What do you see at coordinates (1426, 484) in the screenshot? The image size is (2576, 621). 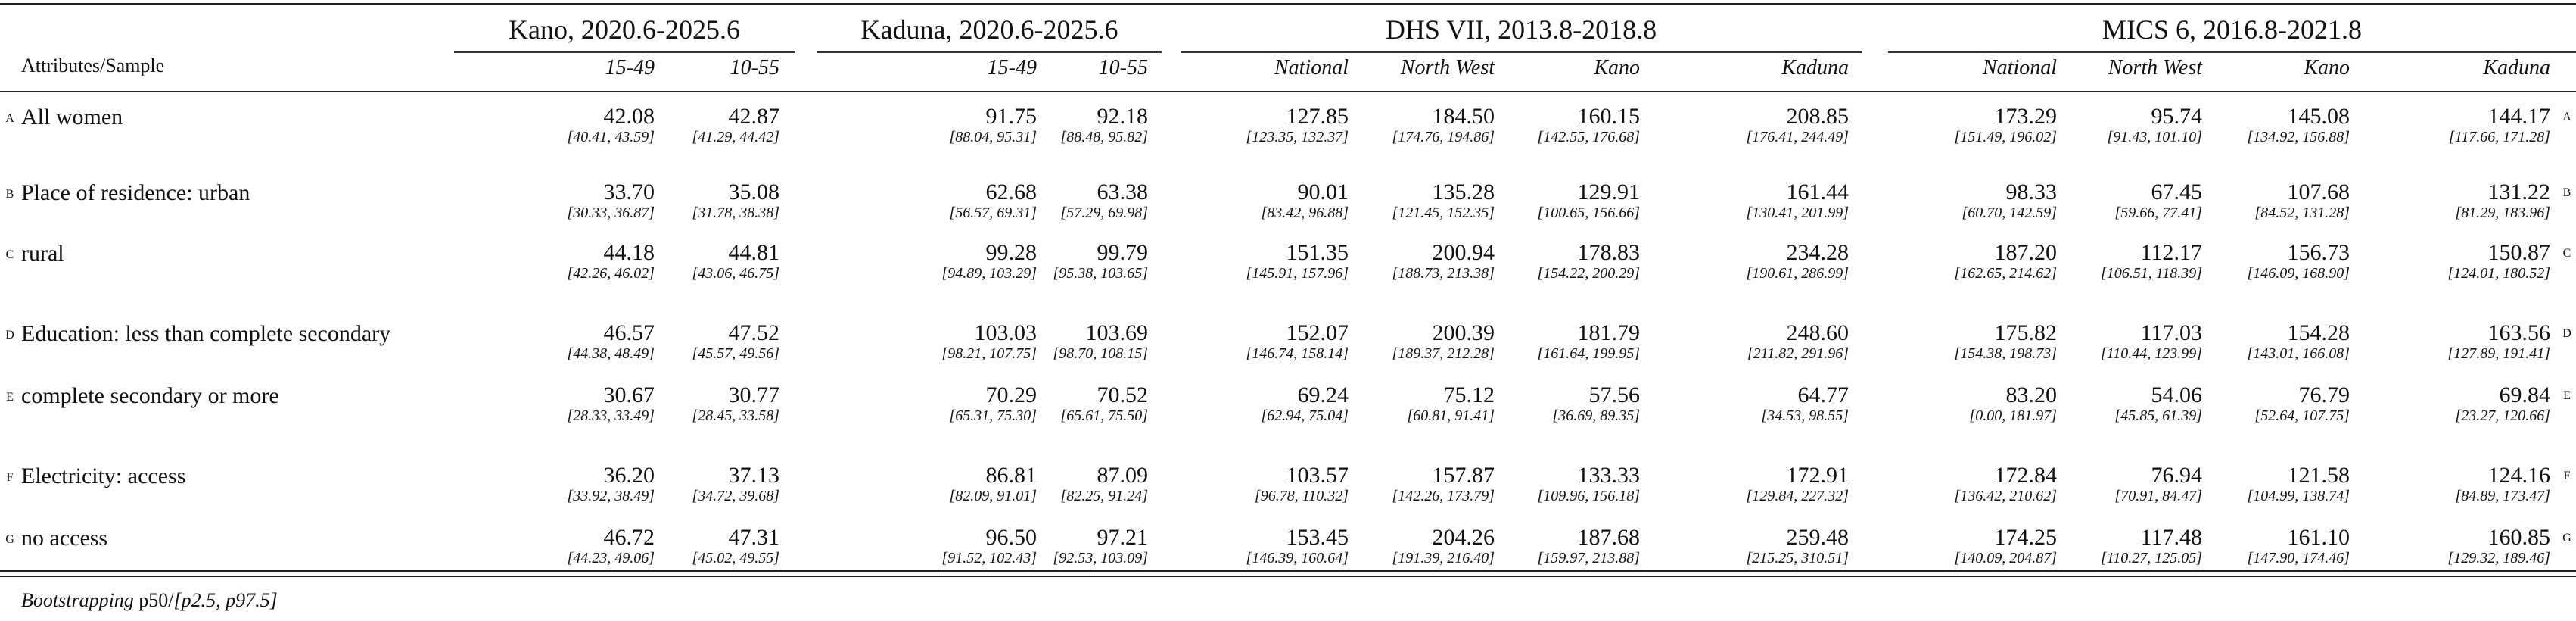 I see `table-cell: 157.87 [142.26, 173.79]` at bounding box center [1426, 484].